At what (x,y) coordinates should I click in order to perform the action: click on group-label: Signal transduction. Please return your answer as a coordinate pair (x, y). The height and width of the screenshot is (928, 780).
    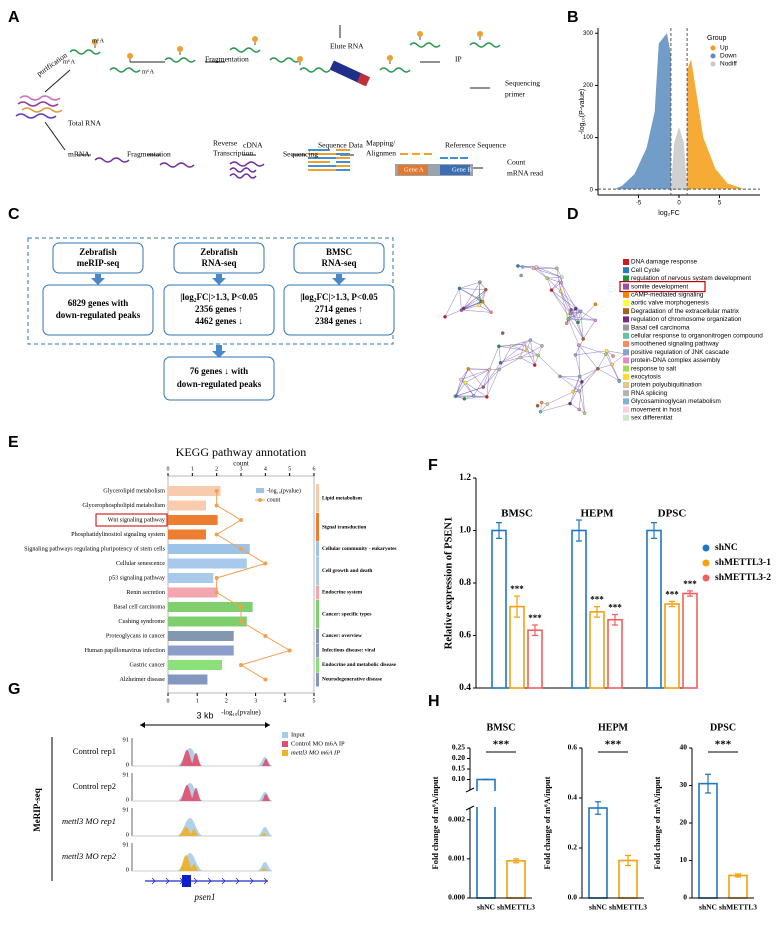
    Looking at the image, I should click on (344, 527).